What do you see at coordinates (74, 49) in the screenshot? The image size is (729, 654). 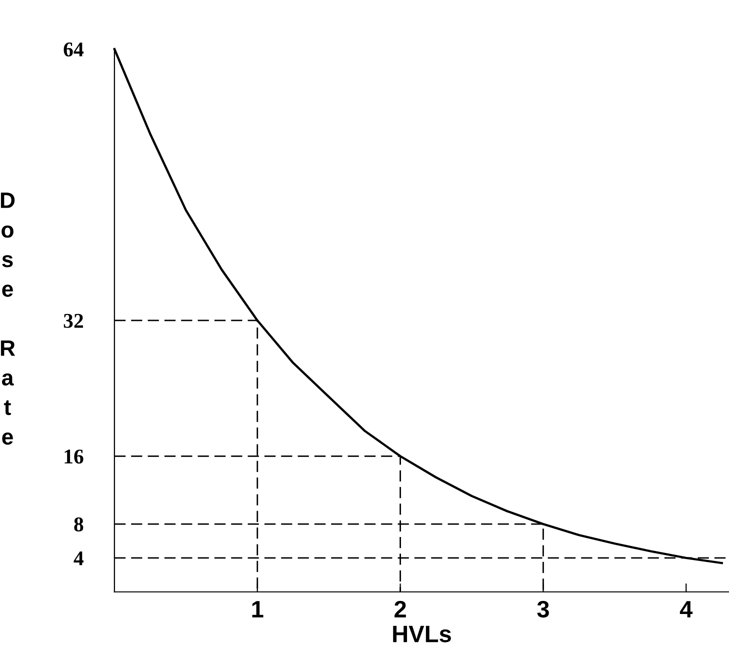 I see `y-tick-label: 64` at bounding box center [74, 49].